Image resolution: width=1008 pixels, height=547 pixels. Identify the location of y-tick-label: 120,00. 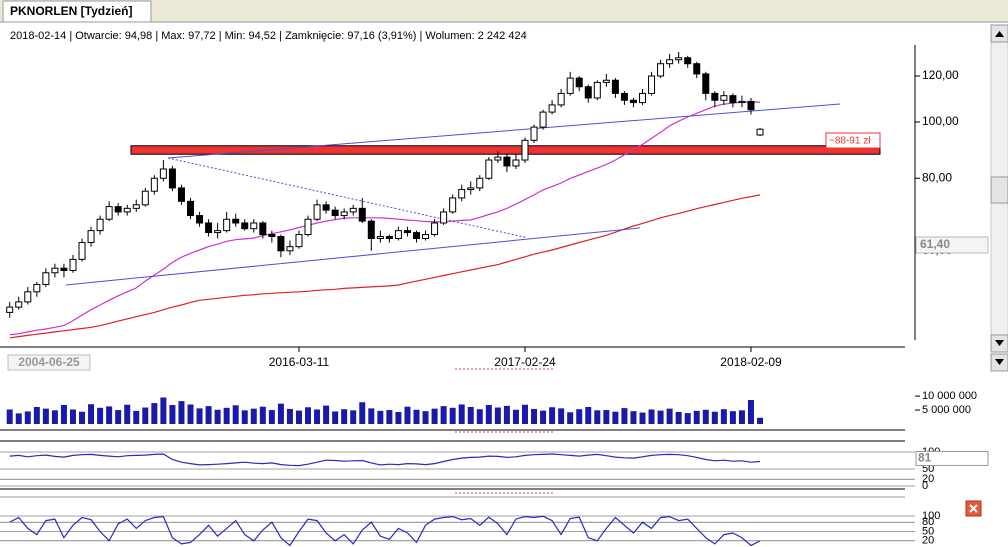
(940, 75).